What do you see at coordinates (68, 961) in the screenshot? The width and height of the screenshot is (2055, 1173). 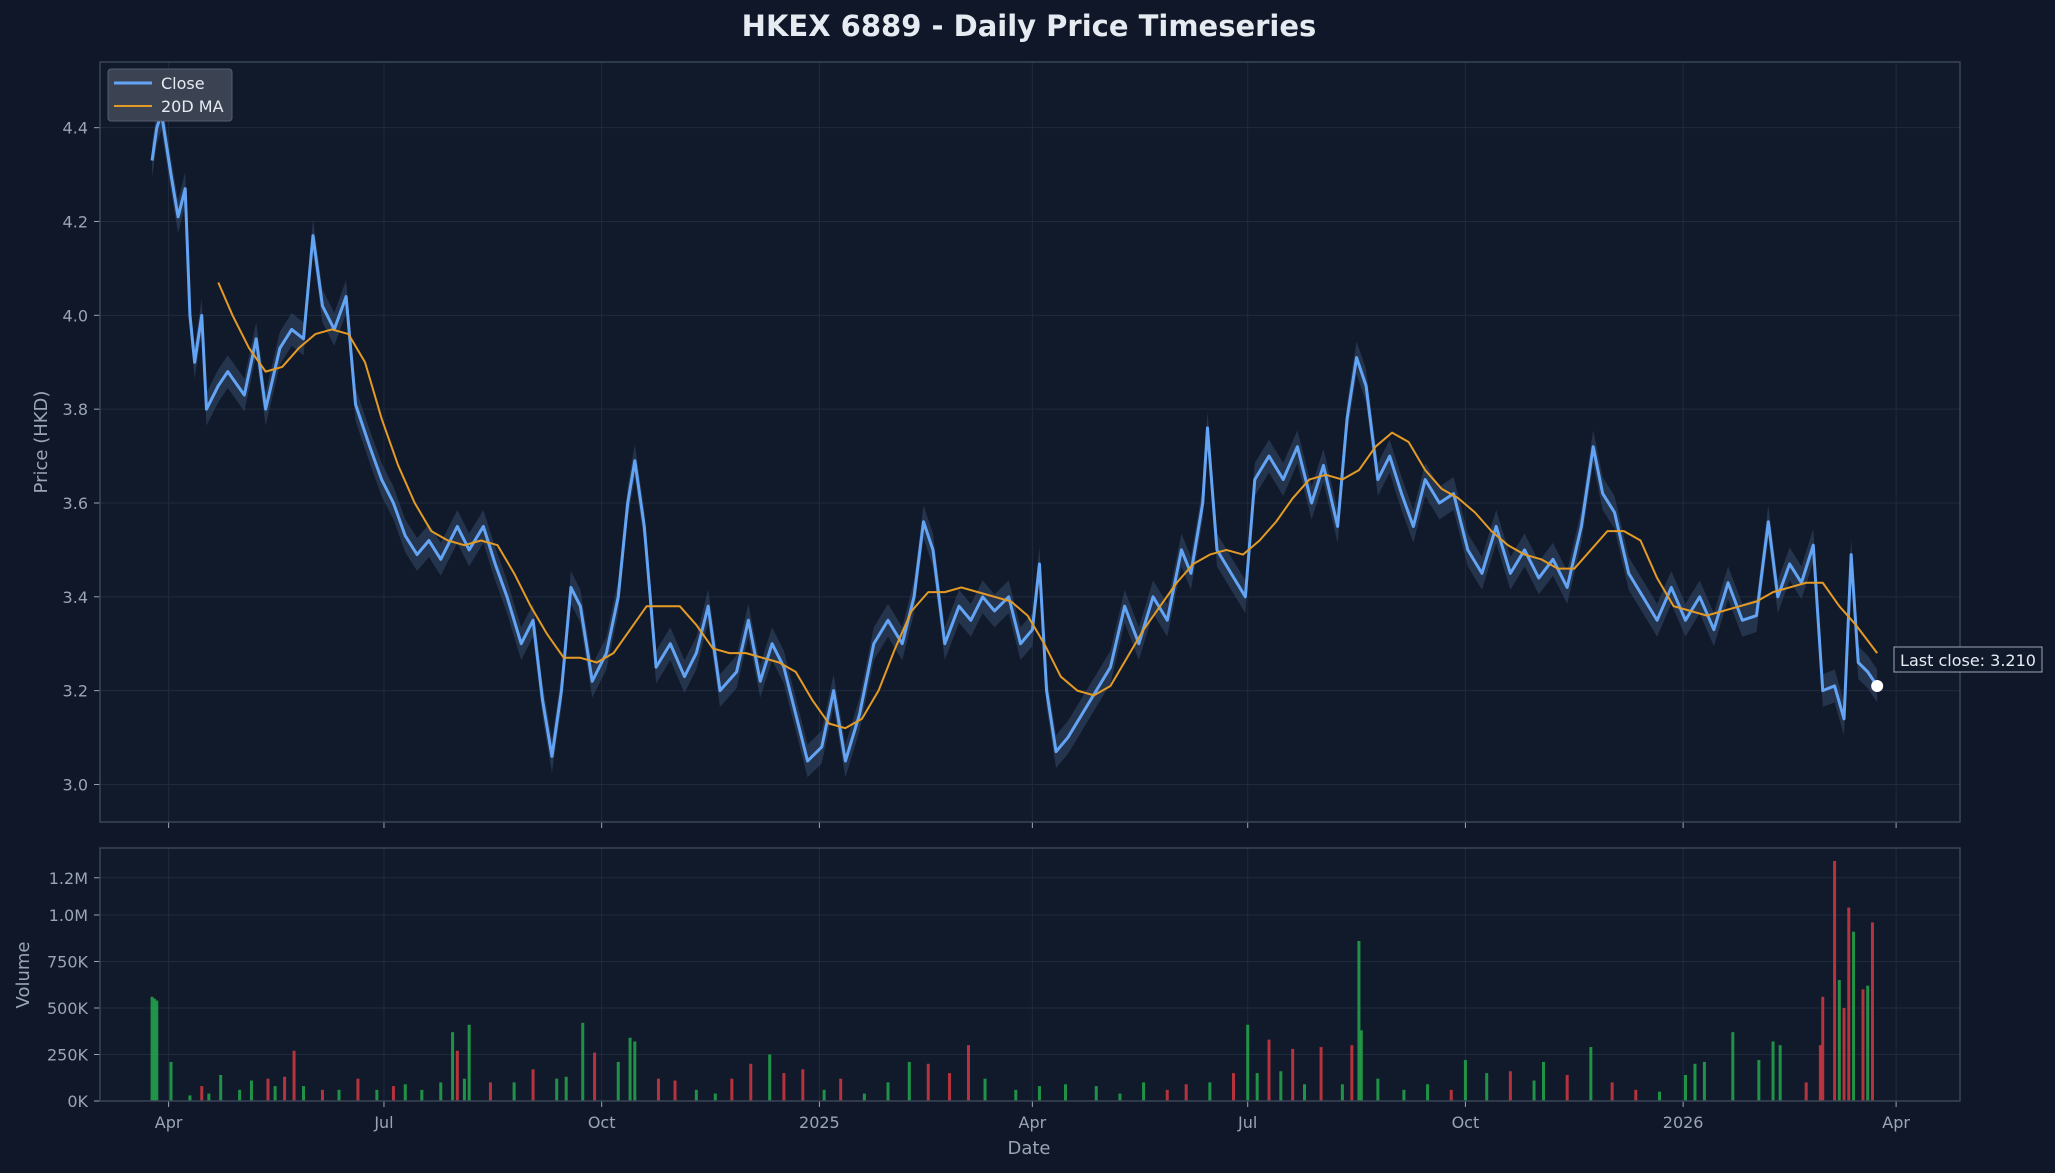 I see `volume-y-tick-label: 750K` at bounding box center [68, 961].